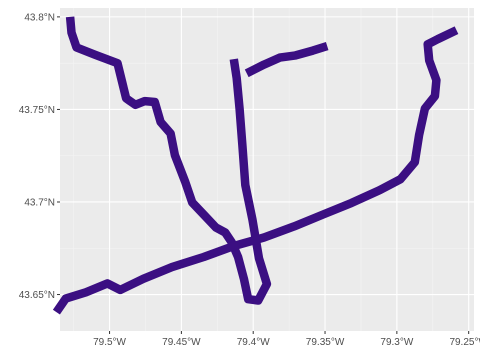 The width and height of the screenshot is (480, 359). What do you see at coordinates (39, 202) in the screenshot?
I see `y-tick-label: 43.7°N` at bounding box center [39, 202].